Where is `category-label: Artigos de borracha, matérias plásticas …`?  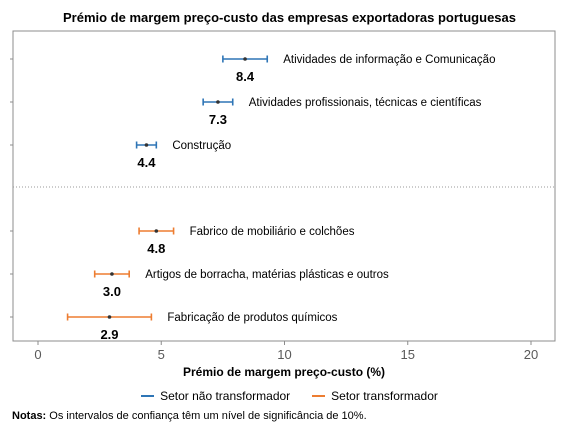
category-label: Artigos de borracha, matérias plásticas … is located at coordinates (267, 275).